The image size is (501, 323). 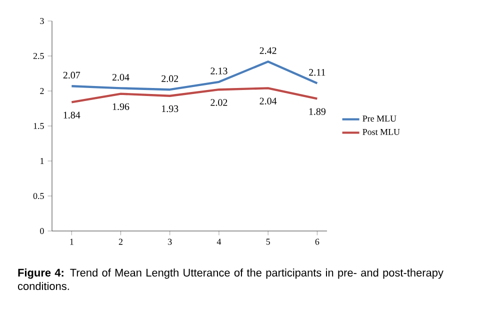 What do you see at coordinates (72, 115) in the screenshot?
I see `data-label: 1.84` at bounding box center [72, 115].